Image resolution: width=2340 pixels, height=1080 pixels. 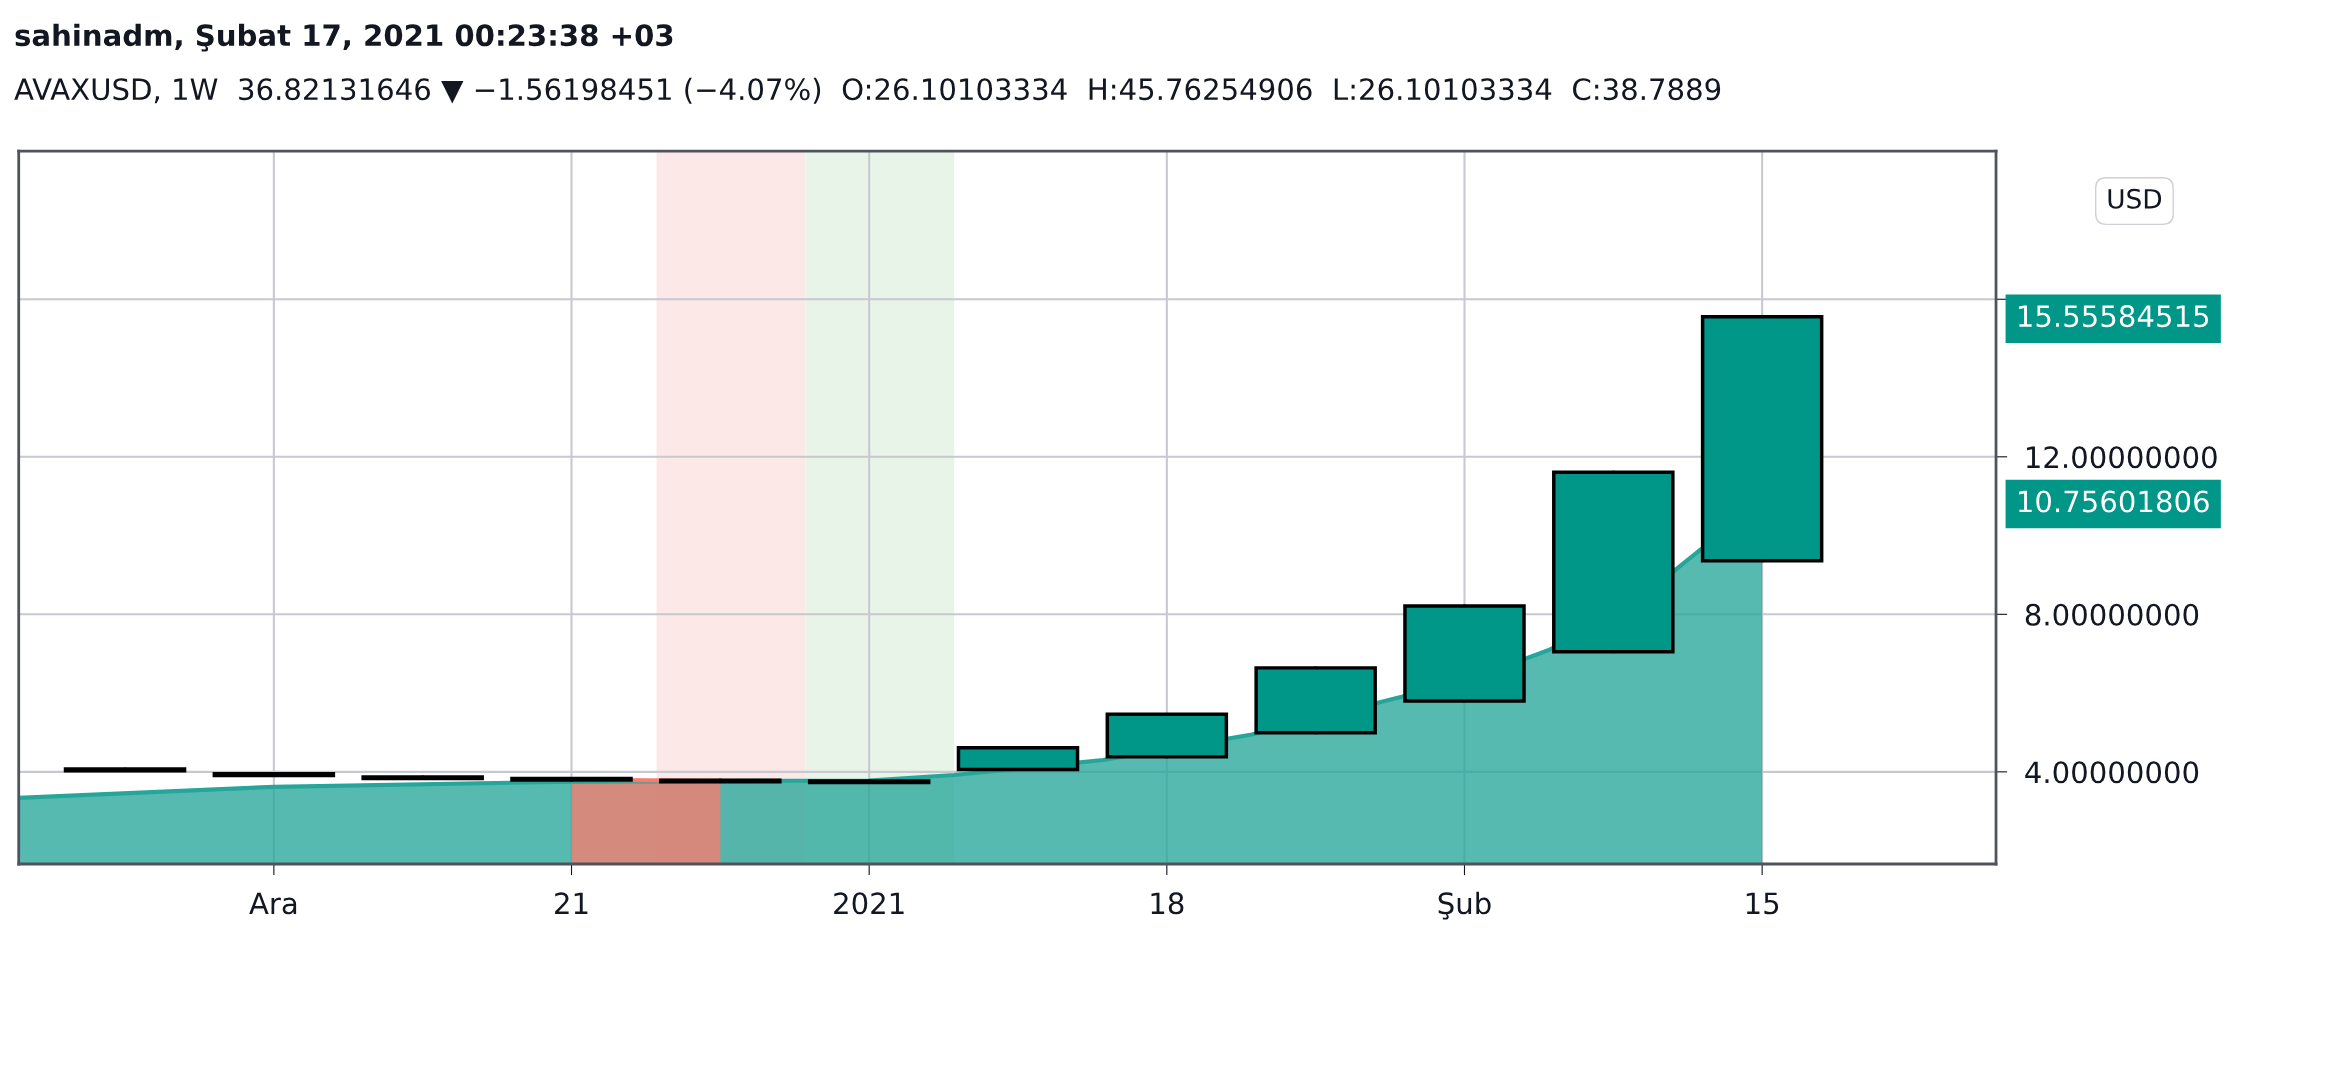 What do you see at coordinates (2112, 614) in the screenshot?
I see `y-tick-label: 8.00000000` at bounding box center [2112, 614].